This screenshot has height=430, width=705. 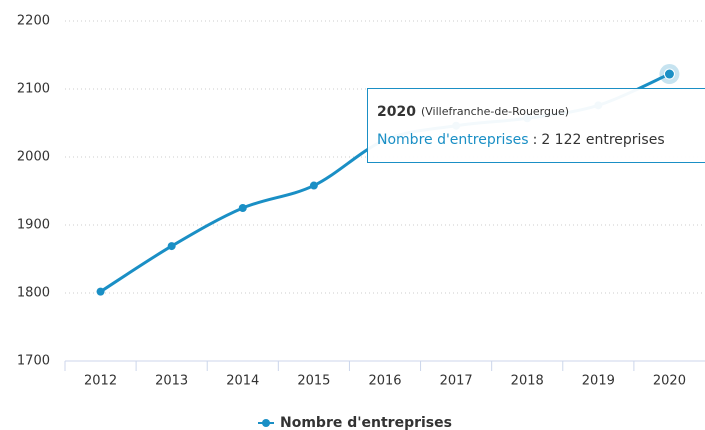 What do you see at coordinates (242, 381) in the screenshot?
I see `x-tick-label: 2014` at bounding box center [242, 381].